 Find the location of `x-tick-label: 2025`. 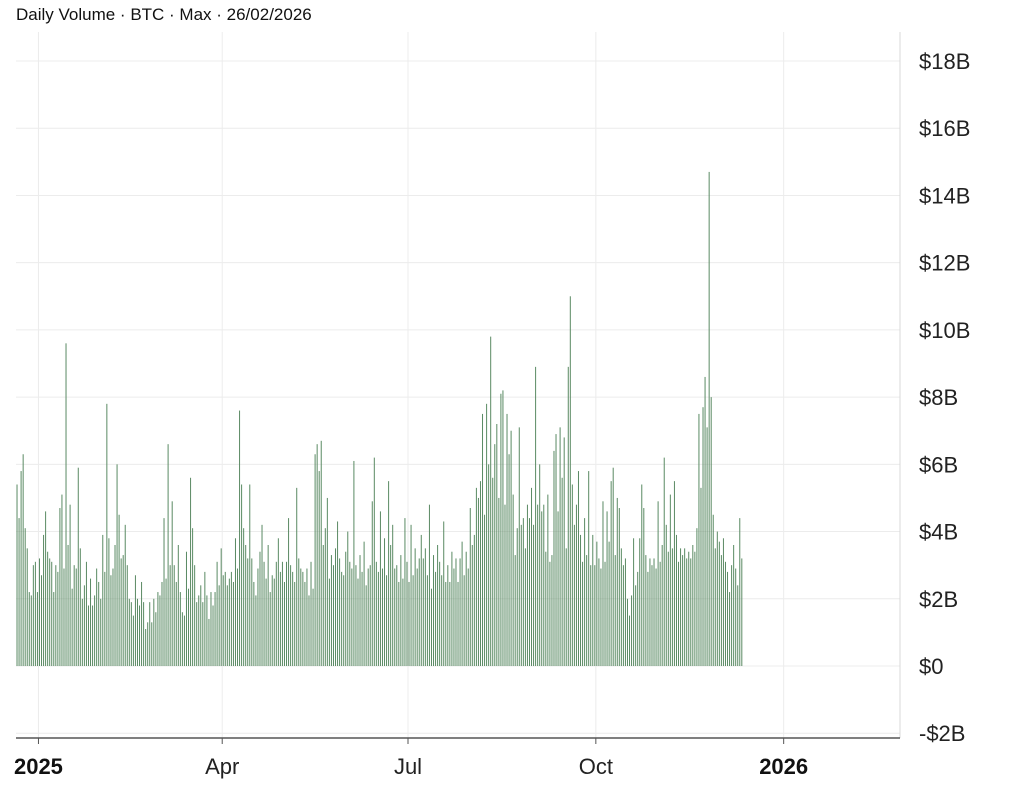

x-tick-label: 2025 is located at coordinates (38, 766).